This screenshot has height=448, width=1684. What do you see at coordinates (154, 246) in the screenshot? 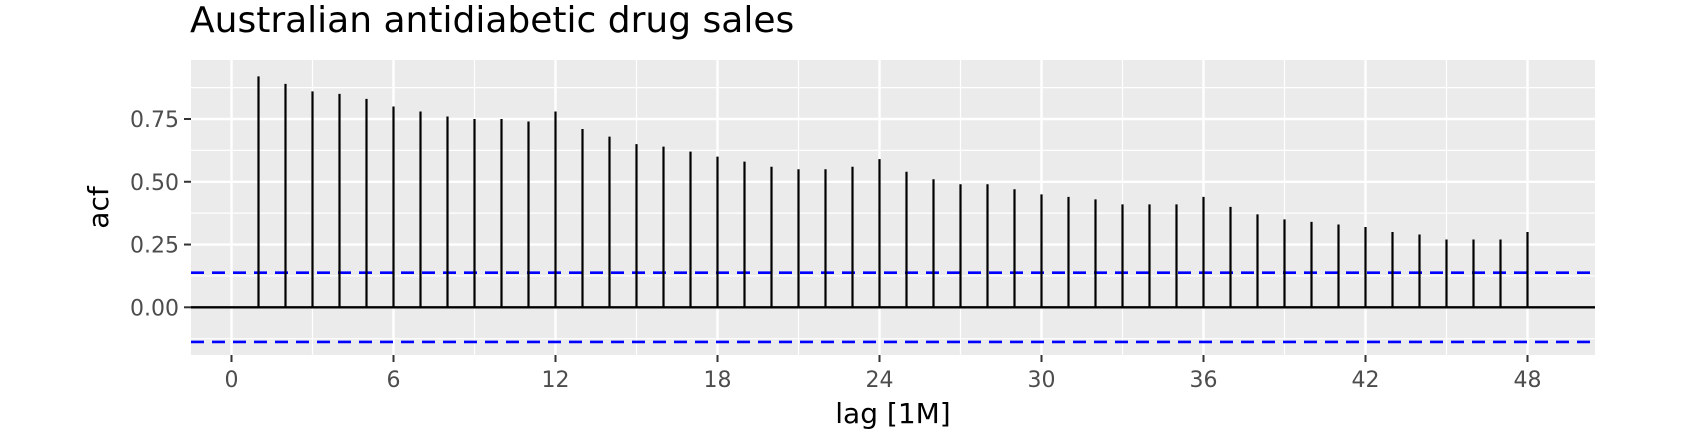
I see `y-tick-label: 0.25` at bounding box center [154, 246].